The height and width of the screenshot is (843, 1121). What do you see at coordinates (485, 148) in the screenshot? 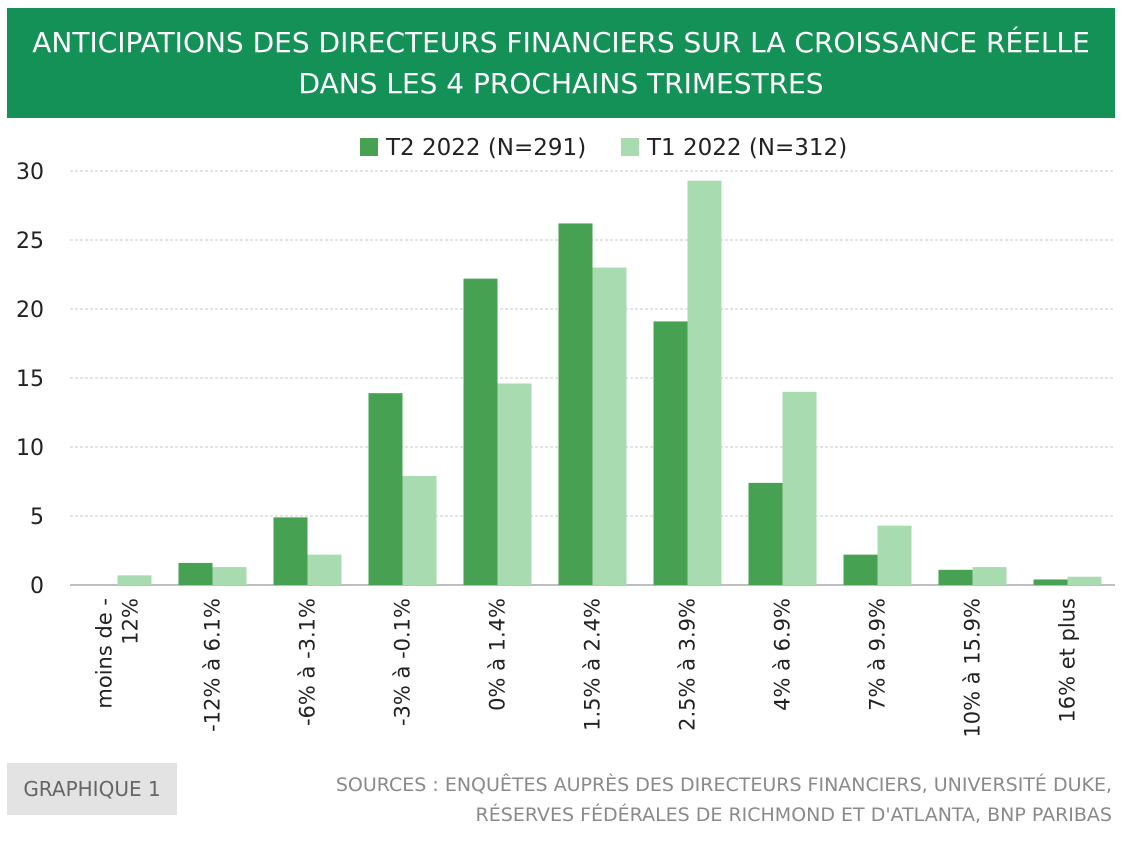
I see `legend-label: T2 2022 (N=291)` at bounding box center [485, 148].